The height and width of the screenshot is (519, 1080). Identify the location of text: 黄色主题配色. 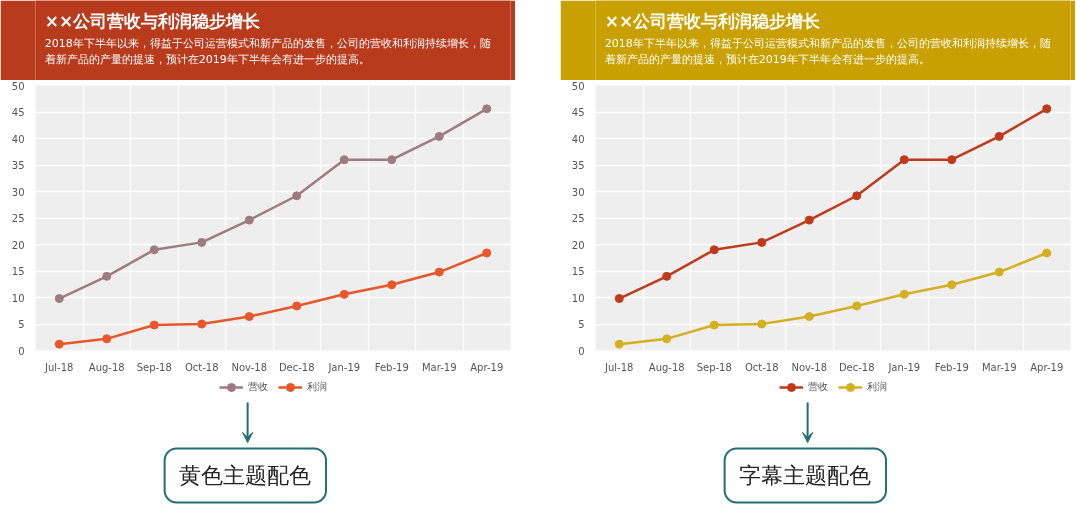
(245, 475).